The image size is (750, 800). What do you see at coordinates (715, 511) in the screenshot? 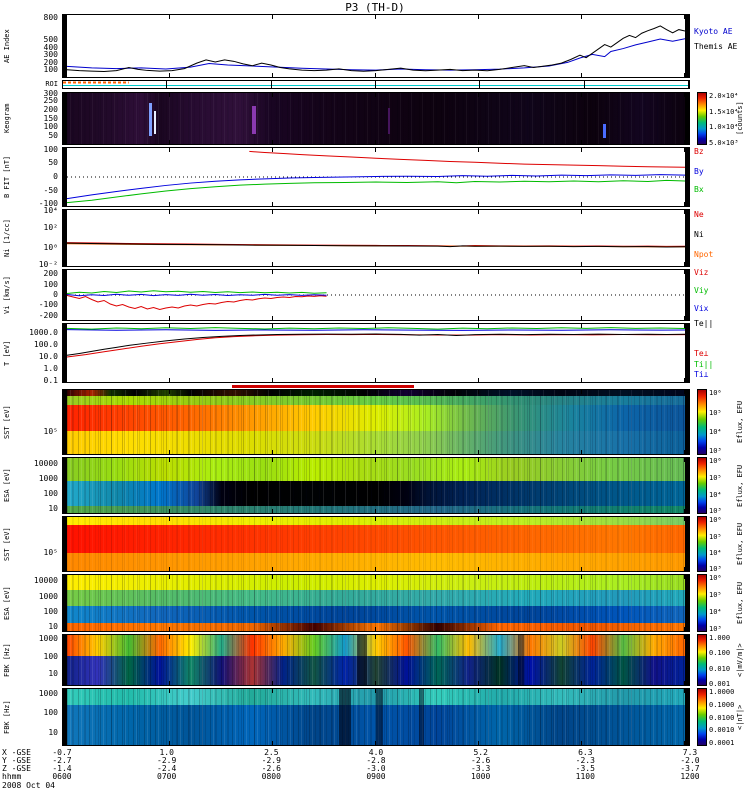
I see `panel-esa-ion-cb-label: 10³` at bounding box center [715, 511].